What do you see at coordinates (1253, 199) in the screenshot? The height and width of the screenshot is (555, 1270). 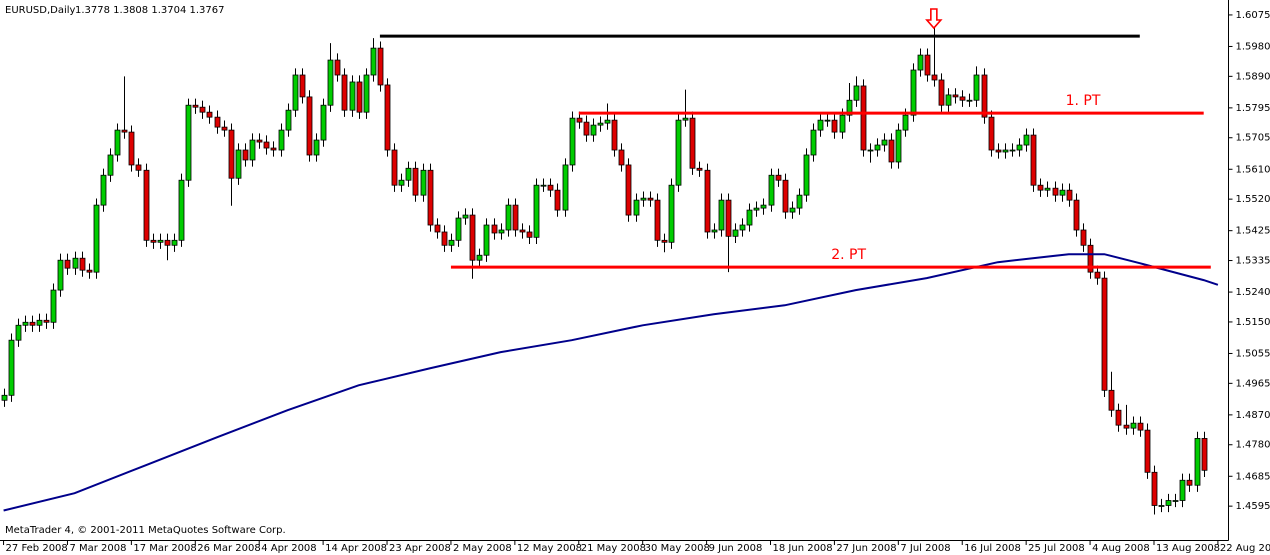 I see `y-tick-label: 1.5520` at bounding box center [1253, 199].